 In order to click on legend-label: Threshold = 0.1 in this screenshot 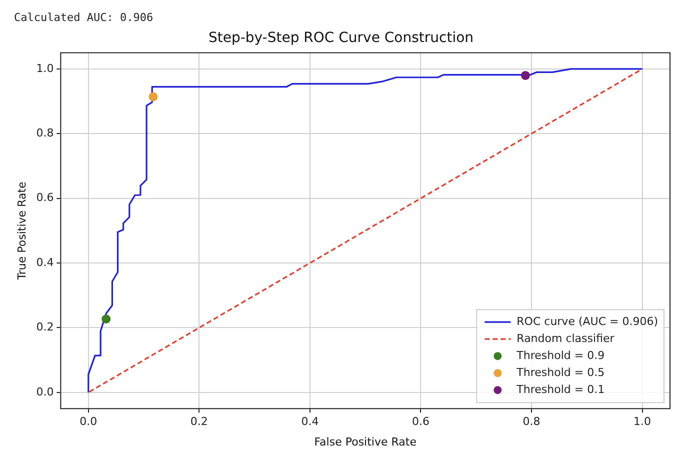, I will do `click(560, 389)`.